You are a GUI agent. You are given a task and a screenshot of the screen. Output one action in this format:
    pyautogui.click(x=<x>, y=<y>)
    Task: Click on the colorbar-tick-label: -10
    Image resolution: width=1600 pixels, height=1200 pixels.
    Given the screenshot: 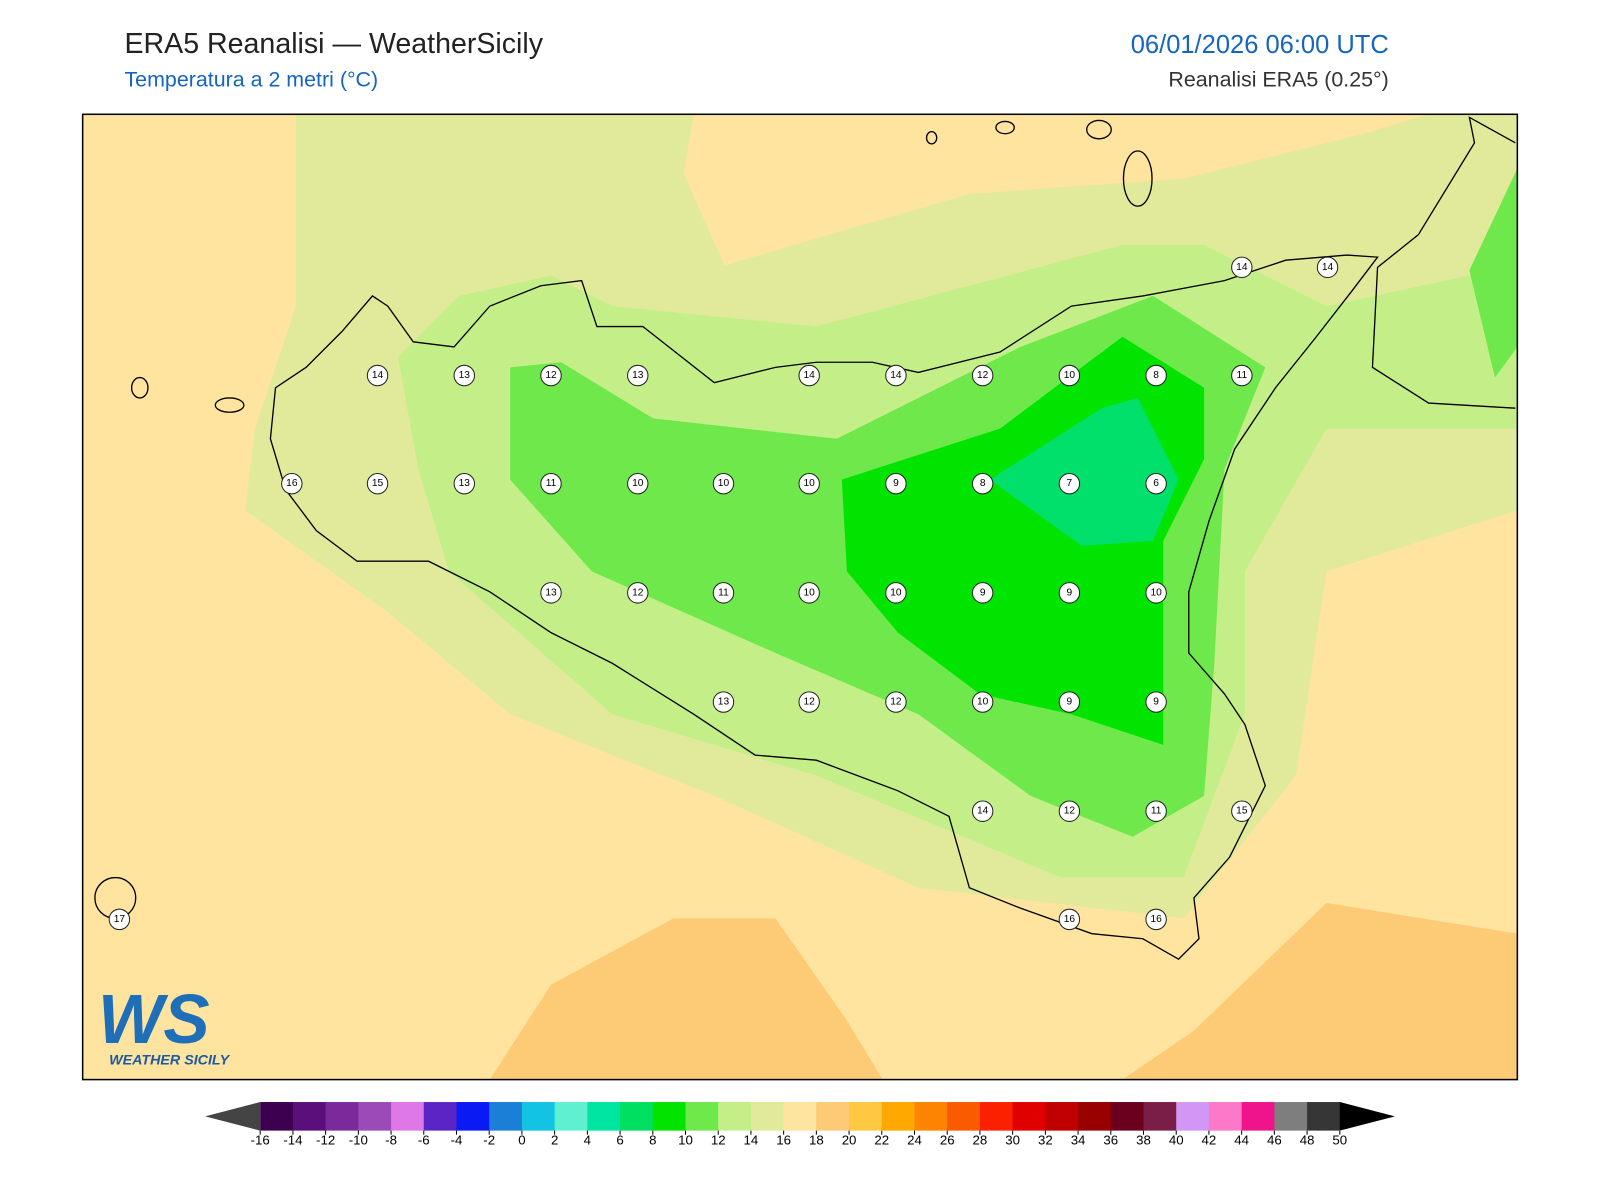 What is the action you would take?
    pyautogui.click(x=358, y=1139)
    